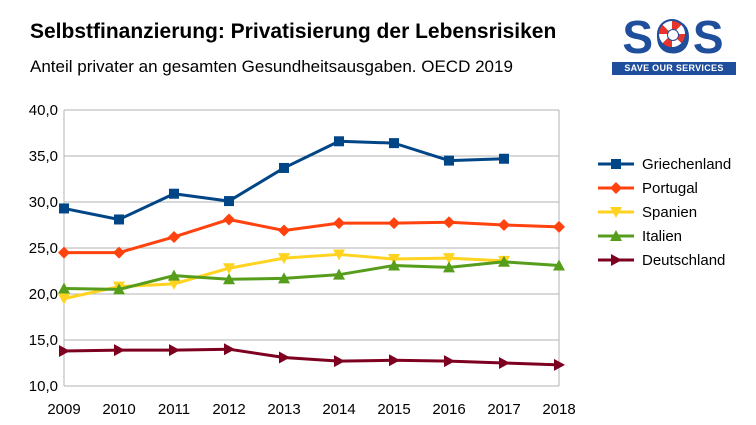 The height and width of the screenshot is (425, 756). Describe the element at coordinates (338, 409) in the screenshot. I see `x-tick-label: 2014` at that location.